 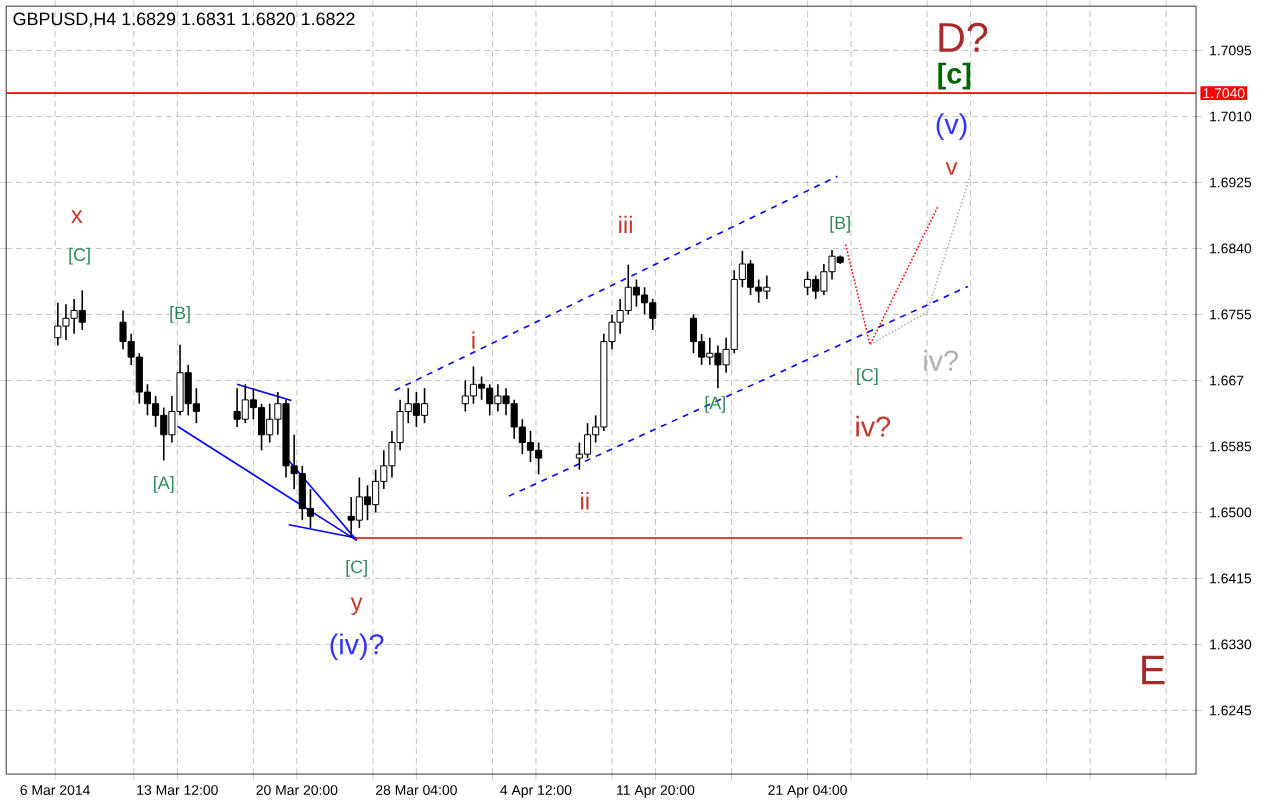 What do you see at coordinates (473, 340) in the screenshot?
I see `annotation: i` at bounding box center [473, 340].